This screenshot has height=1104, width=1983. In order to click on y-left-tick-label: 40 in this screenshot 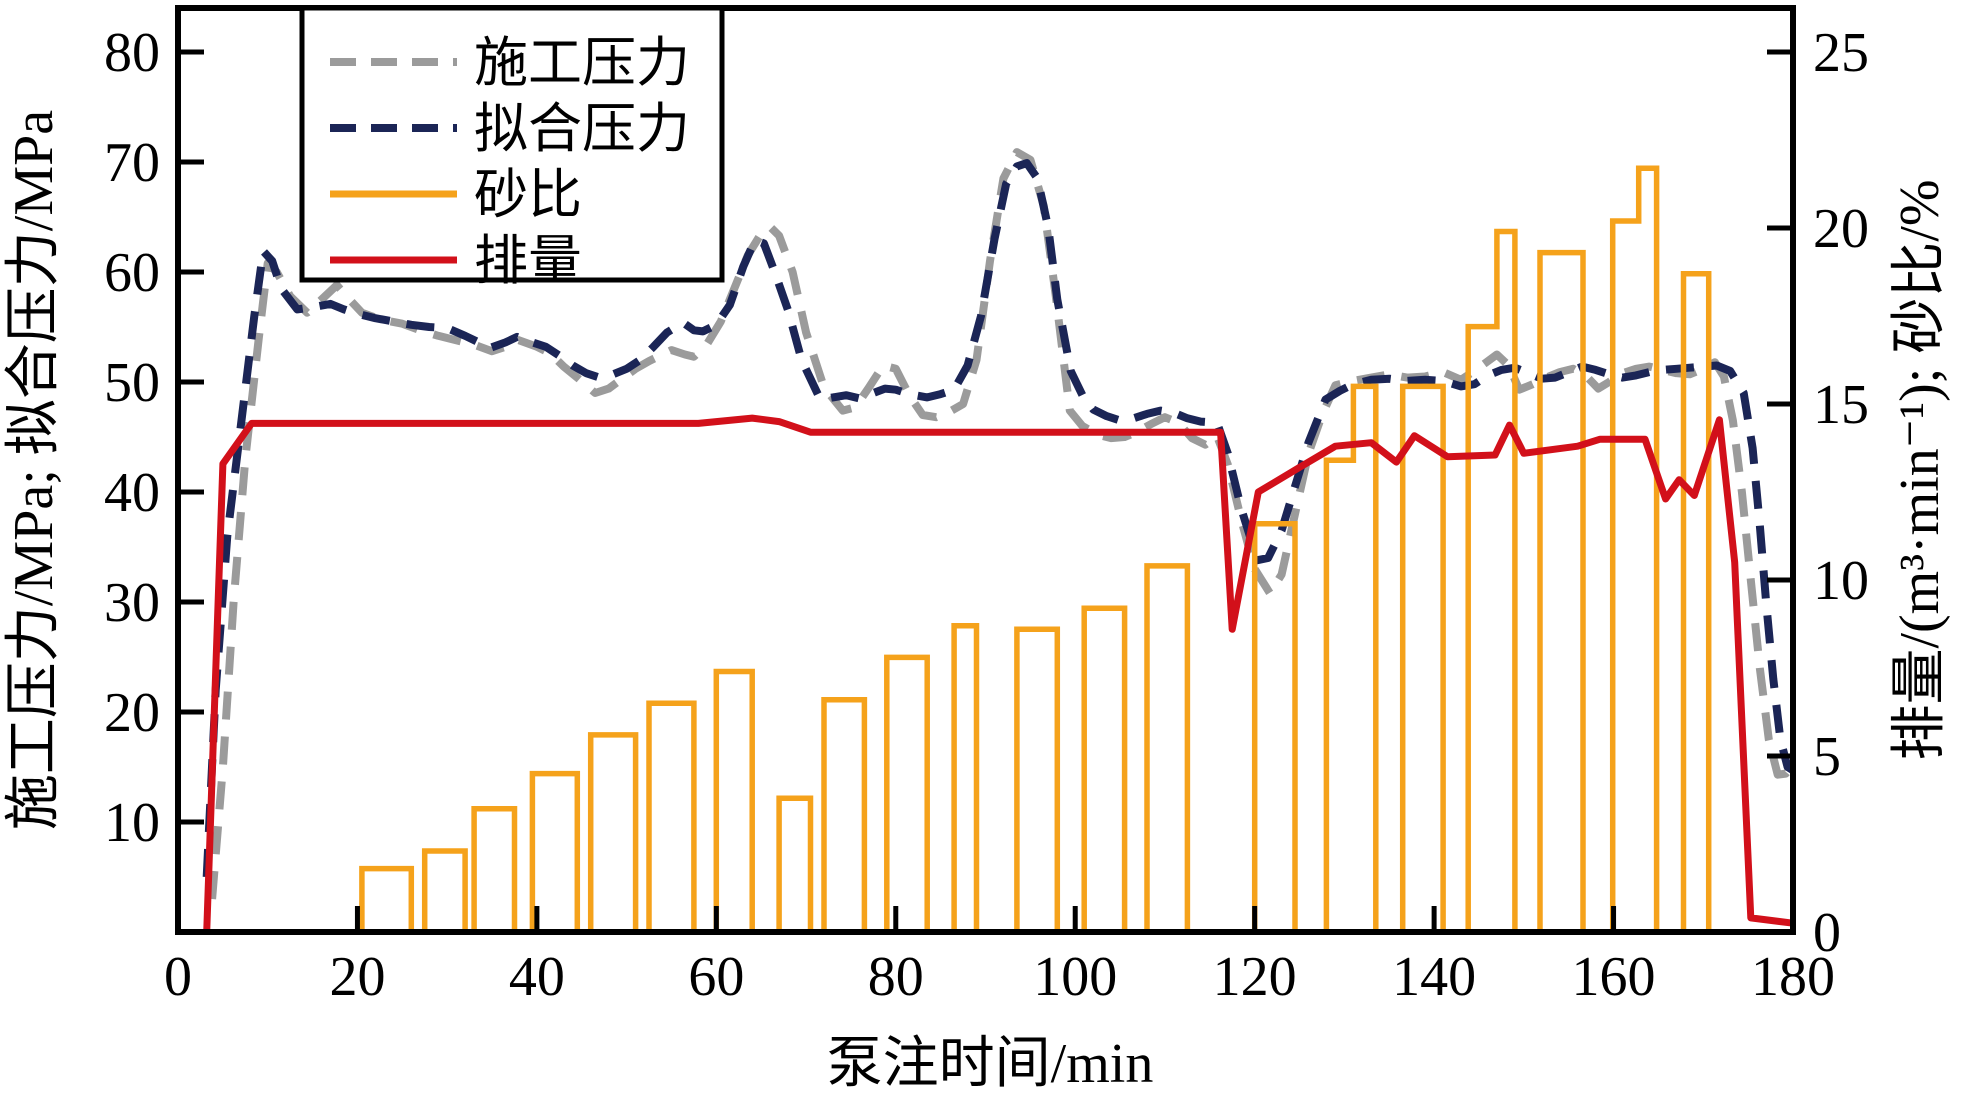, I will do `click(132, 493)`.